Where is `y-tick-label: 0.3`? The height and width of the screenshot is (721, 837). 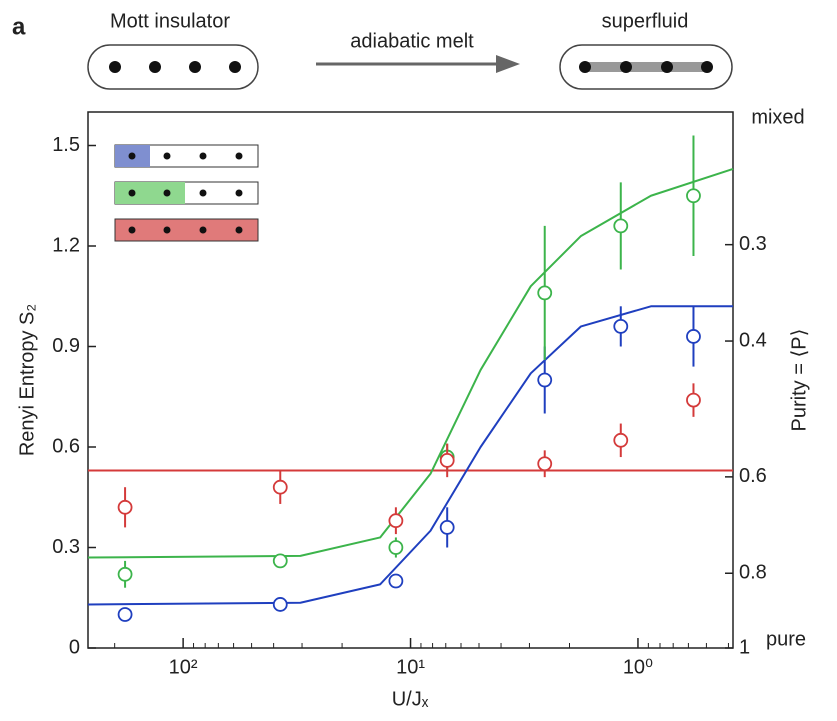
y-tick-label: 0.3 is located at coordinates (66, 547).